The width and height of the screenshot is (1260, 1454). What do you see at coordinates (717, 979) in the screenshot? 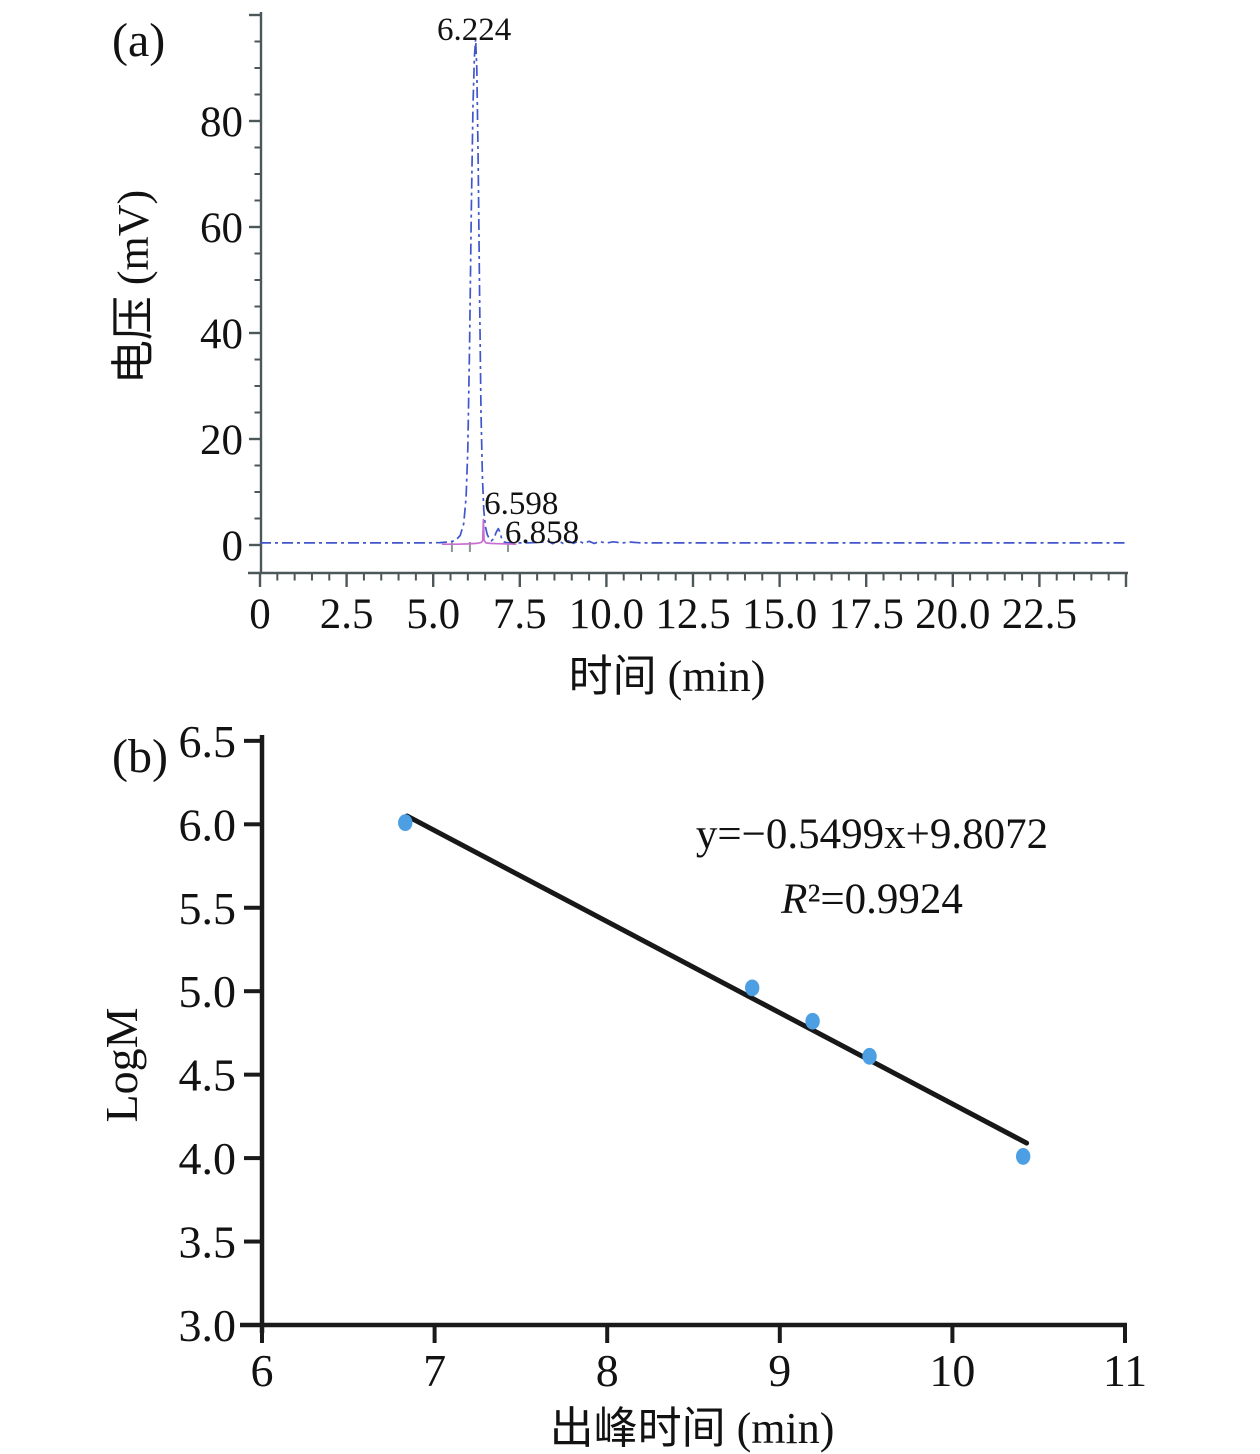
I see `calibration-fit-line` at bounding box center [717, 979].